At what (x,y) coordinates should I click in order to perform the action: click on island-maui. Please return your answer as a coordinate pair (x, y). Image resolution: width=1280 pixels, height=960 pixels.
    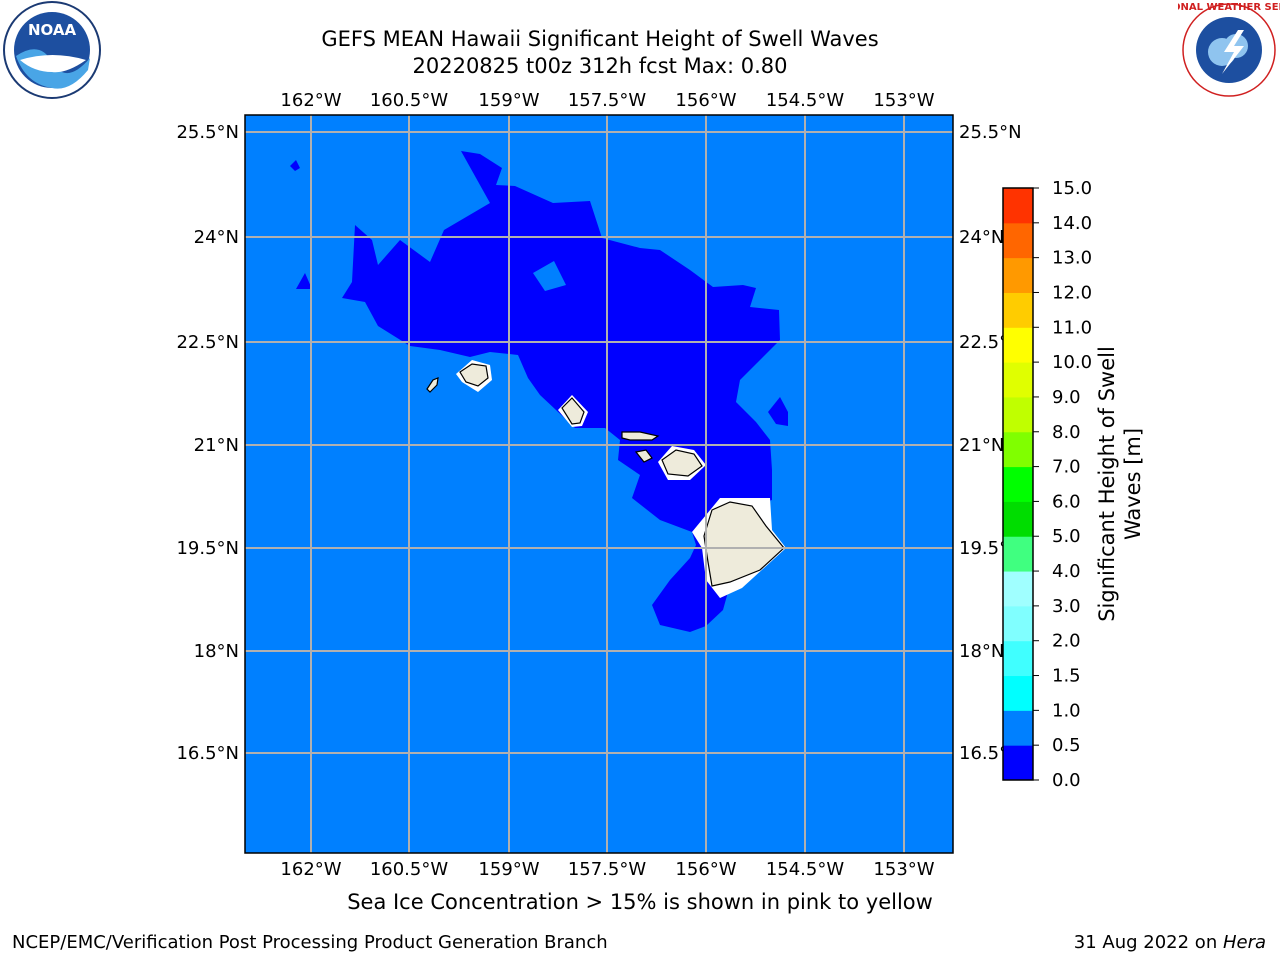
    Looking at the image, I should click on (682, 463).